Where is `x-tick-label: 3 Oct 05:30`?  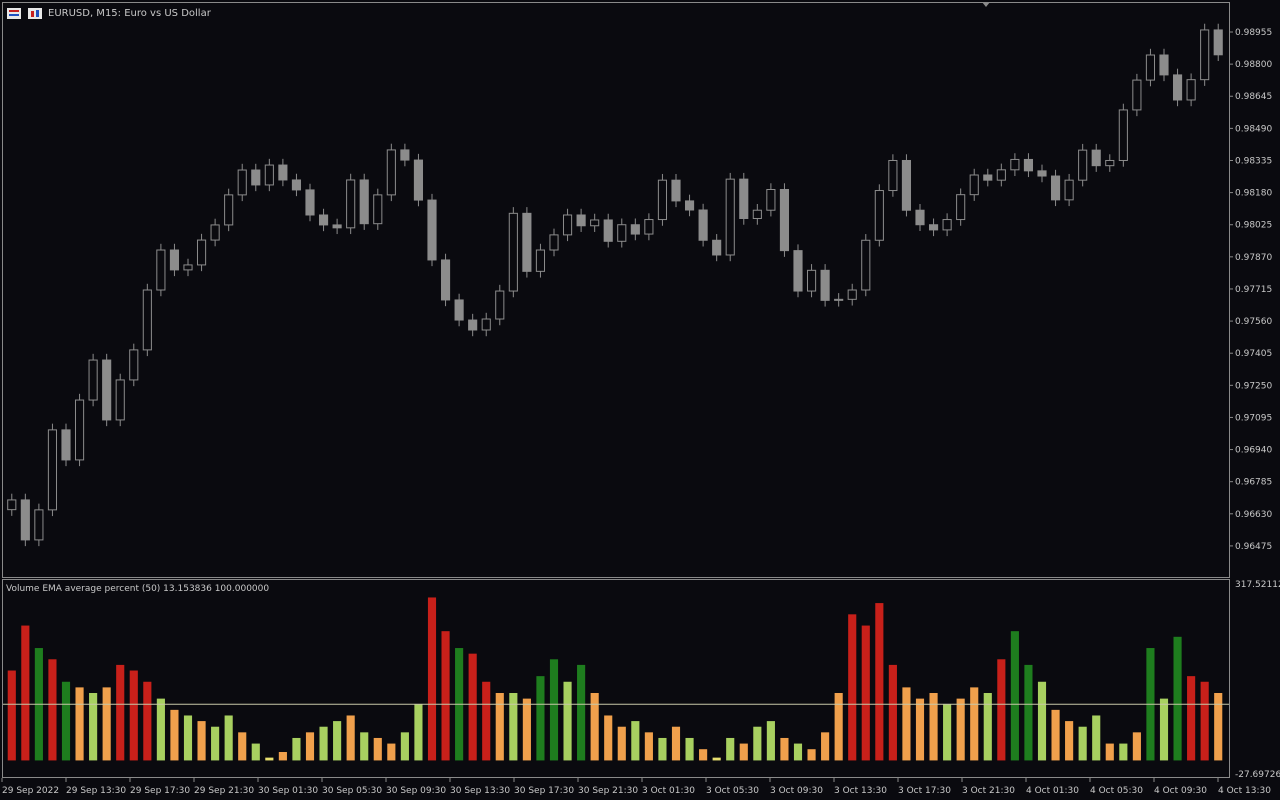
x-tick-label: 3 Oct 05:30 is located at coordinates (732, 791).